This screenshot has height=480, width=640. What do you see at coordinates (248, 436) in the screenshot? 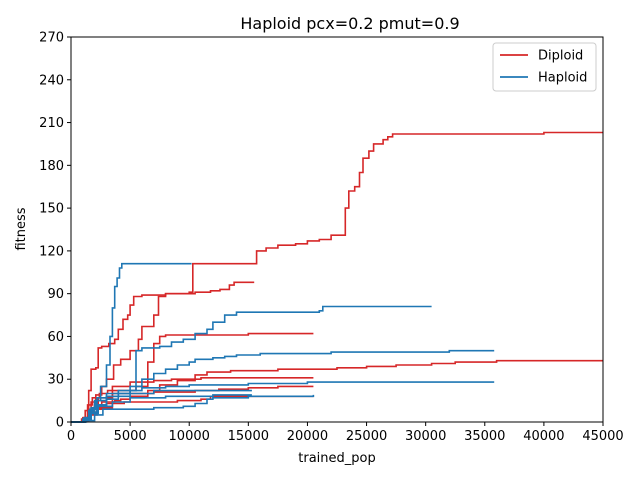
I see `x-tick-label: 15000` at bounding box center [248, 436].